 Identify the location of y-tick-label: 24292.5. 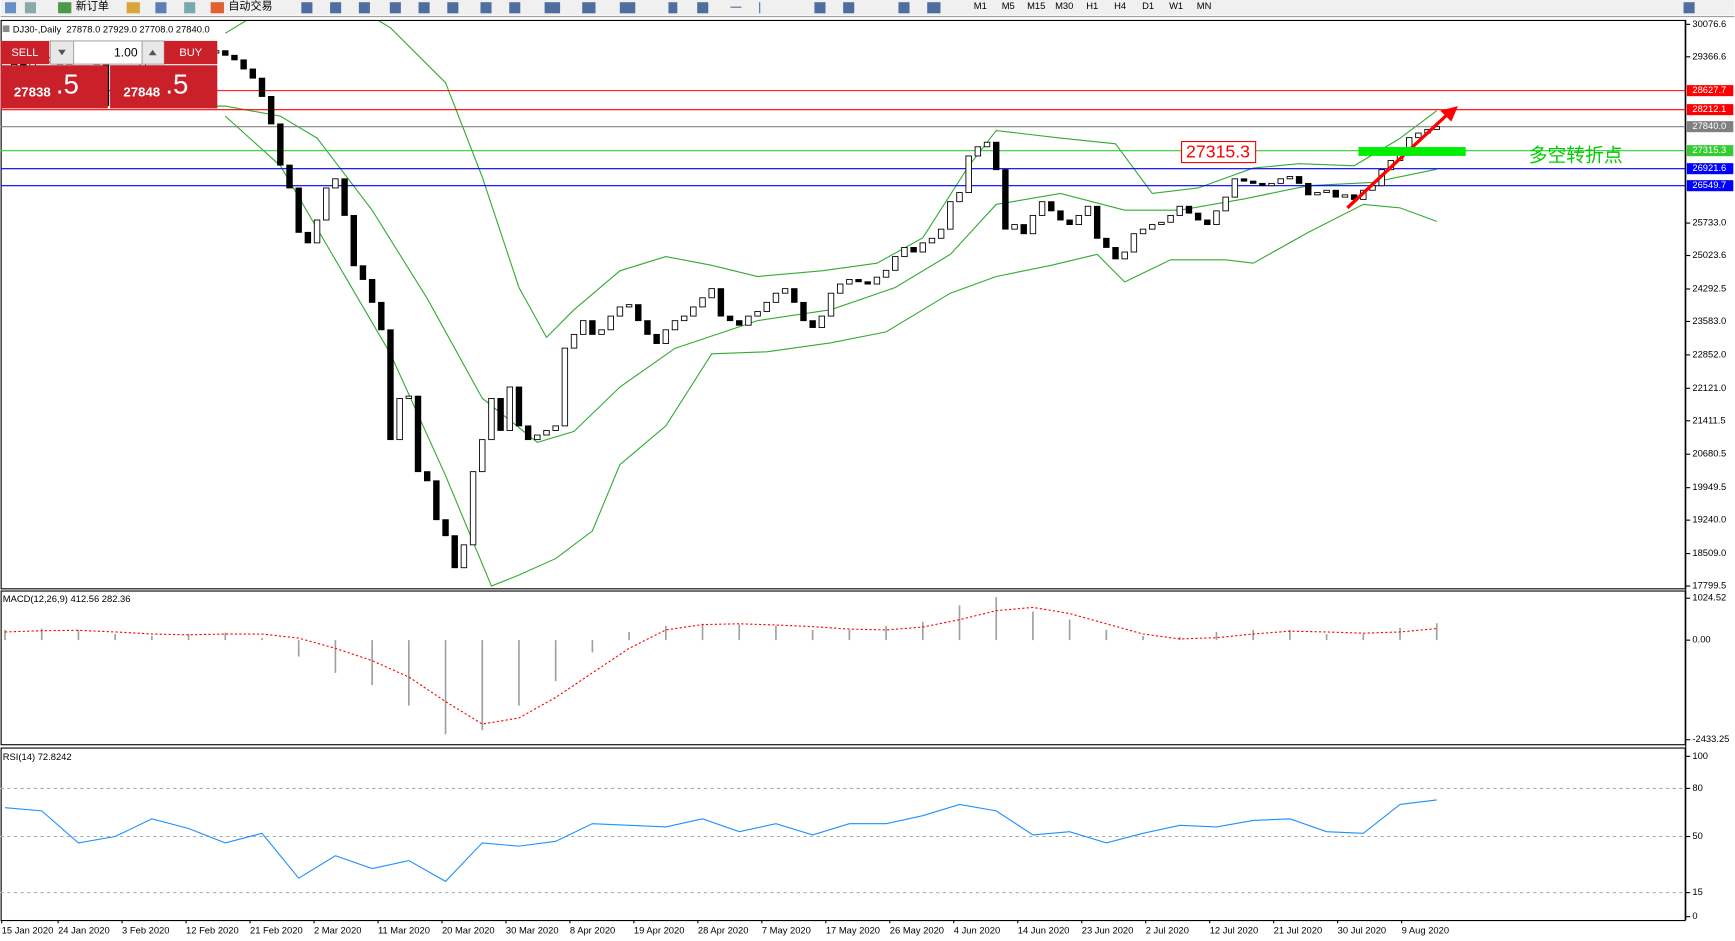
(1709, 287).